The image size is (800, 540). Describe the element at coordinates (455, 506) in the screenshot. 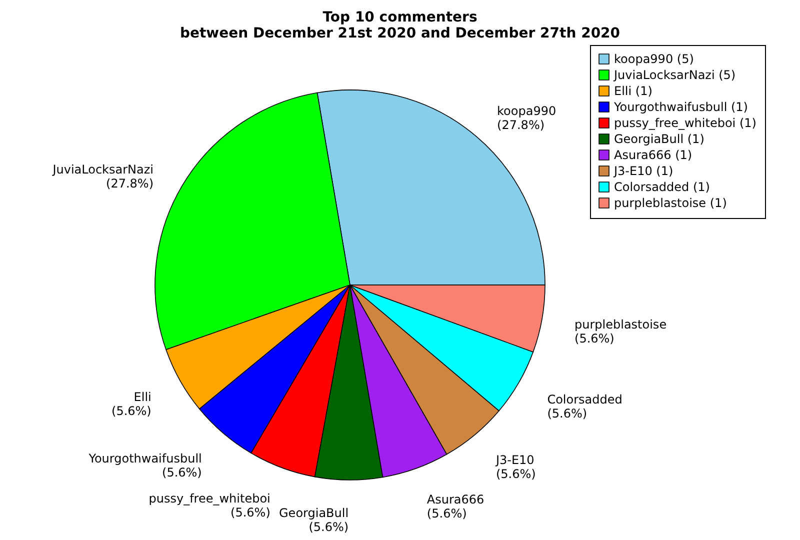

I see `data-label: Asura666 (5.6%)` at that location.